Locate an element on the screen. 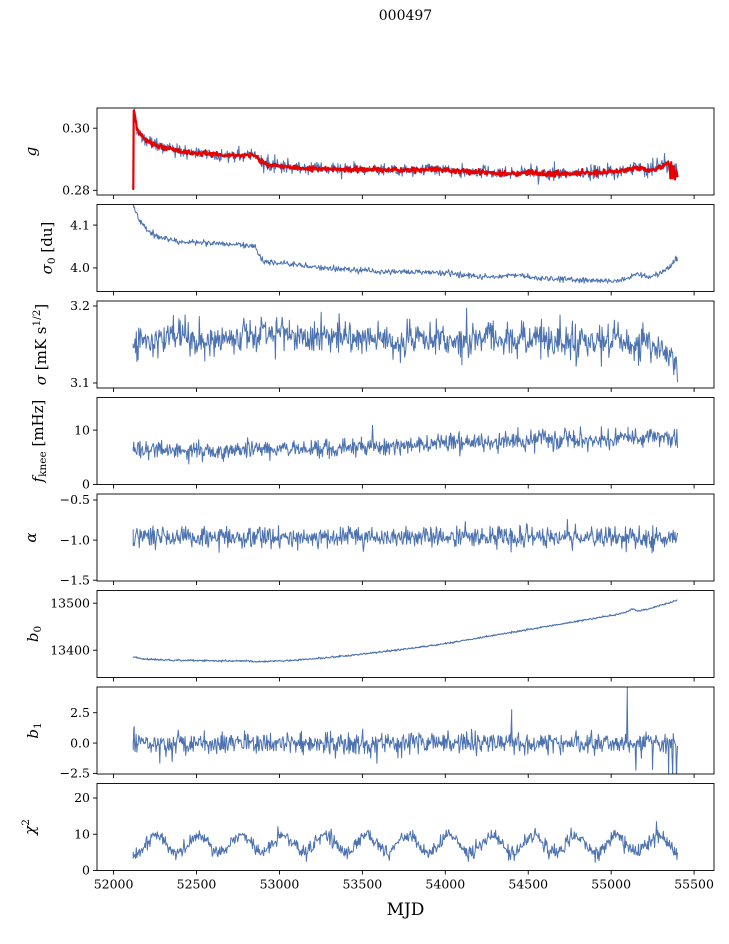  y-tick-label: 3.2 is located at coordinates (80, 305).